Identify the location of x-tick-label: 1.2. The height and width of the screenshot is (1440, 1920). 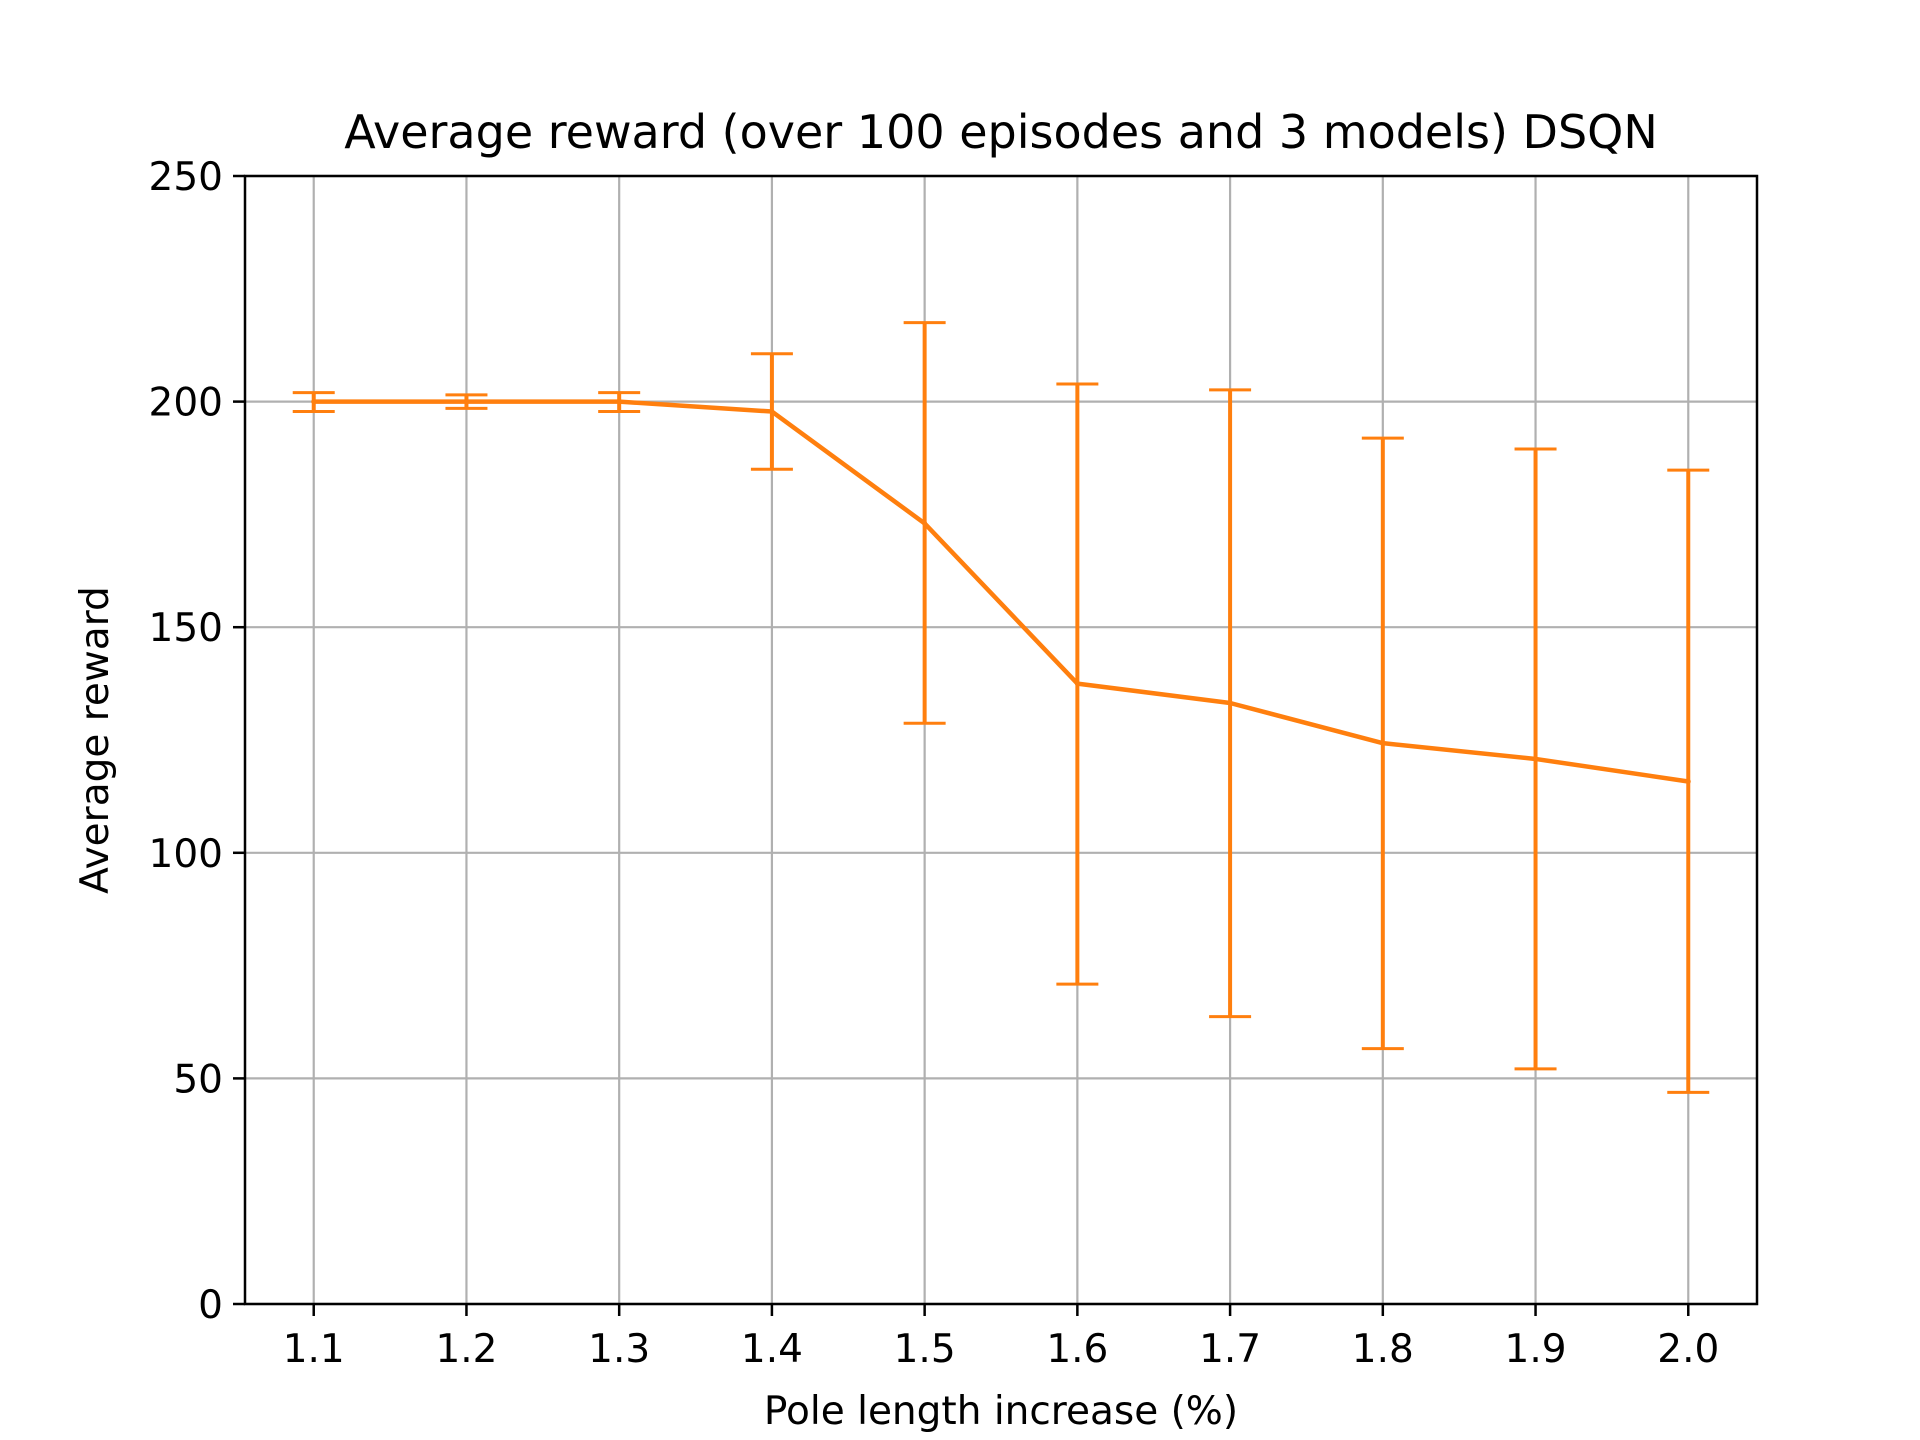
(466, 1349).